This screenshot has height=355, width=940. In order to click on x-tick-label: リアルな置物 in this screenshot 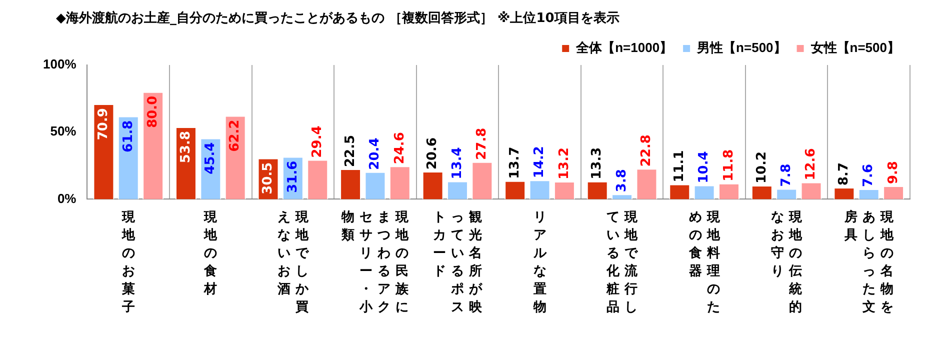, I will do `click(539, 263)`.